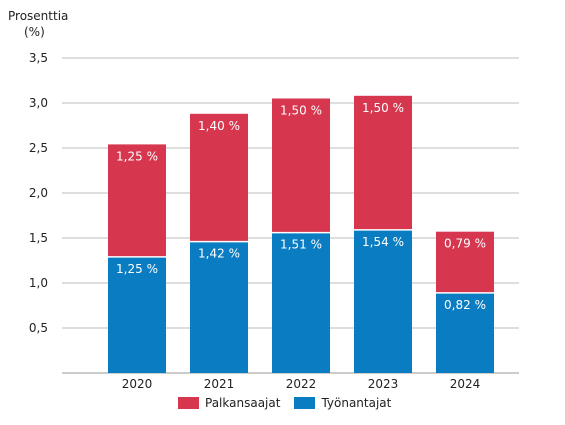 This screenshot has height=425, width=565. Describe the element at coordinates (137, 269) in the screenshot. I see `data-label-tyonantajat: 1,25 %` at that location.